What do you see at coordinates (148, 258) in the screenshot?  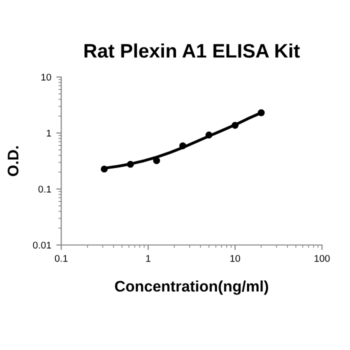 I see `x-tick-label: 1` at bounding box center [148, 258].